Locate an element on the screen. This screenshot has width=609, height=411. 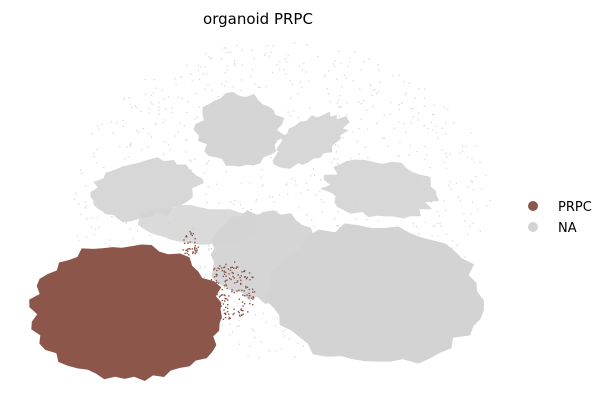
na-cluster-bridge is located at coordinates (197, 225).